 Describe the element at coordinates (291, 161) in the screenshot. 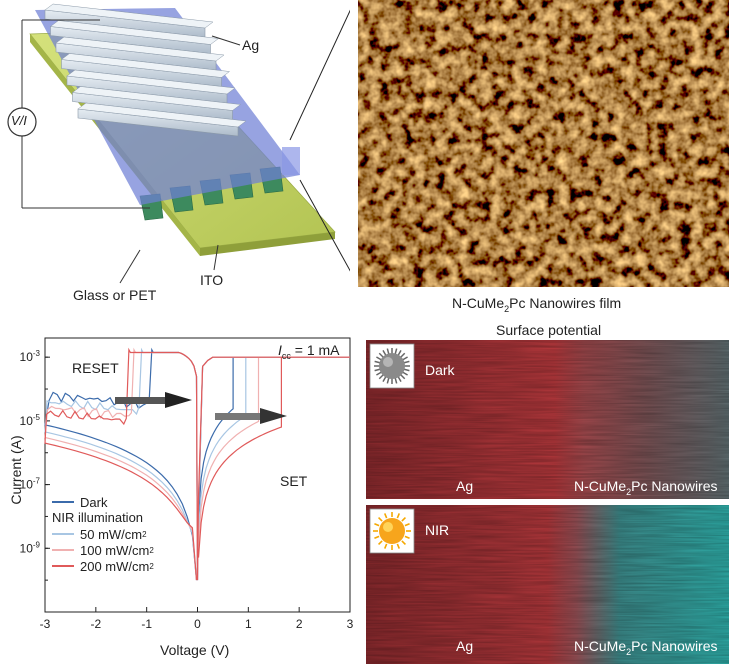

I see `zoom-region` at that location.